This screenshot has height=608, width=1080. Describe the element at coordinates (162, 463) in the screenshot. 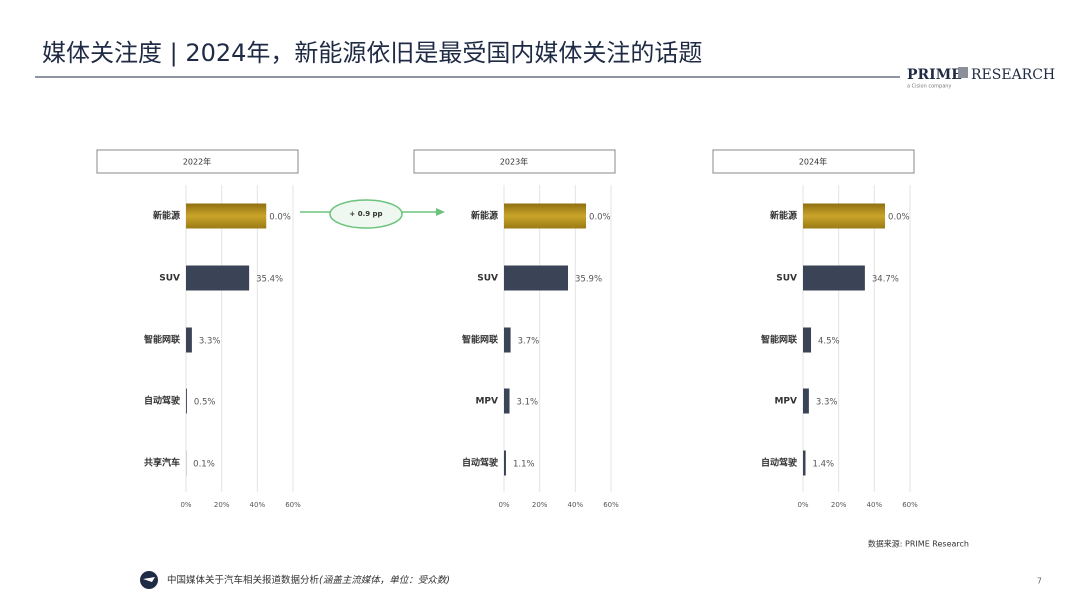

I see `category-label: 共享汽车` at that location.